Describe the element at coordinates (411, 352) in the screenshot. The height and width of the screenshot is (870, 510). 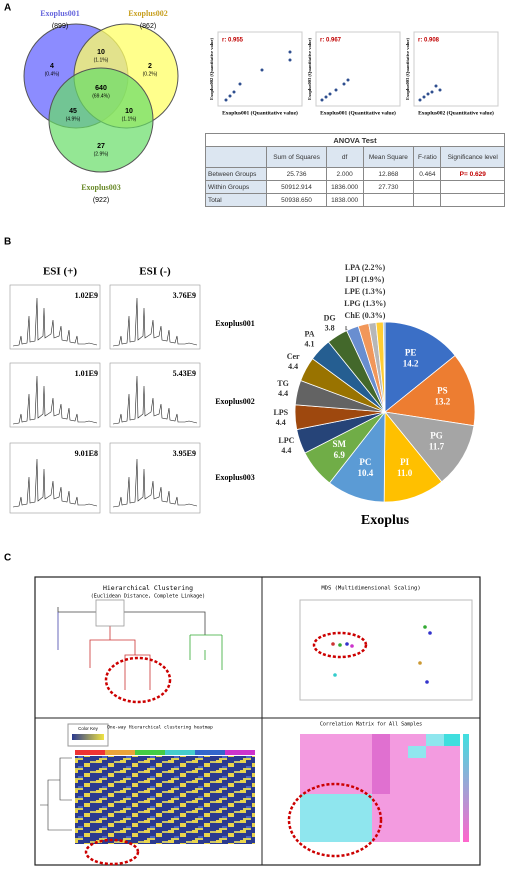
I see `slice-category: PE` at that location.